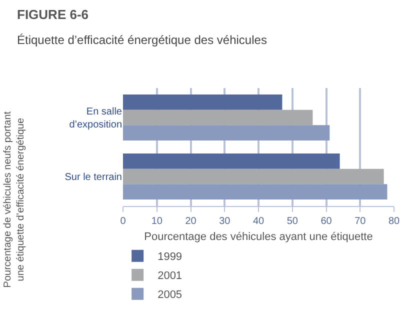 The height and width of the screenshot is (319, 411). I want to click on x-tick-label: 60, so click(326, 221).